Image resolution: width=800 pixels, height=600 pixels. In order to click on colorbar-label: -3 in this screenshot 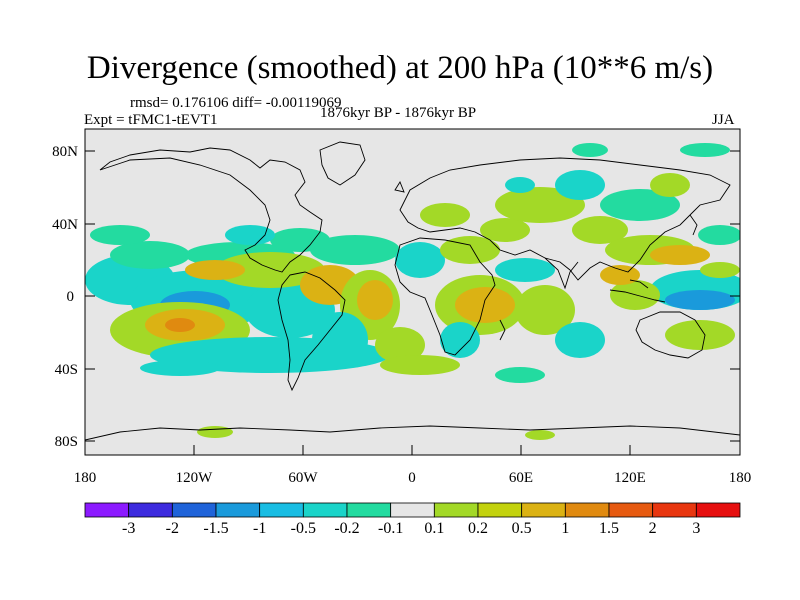, I will do `click(128, 528)`.